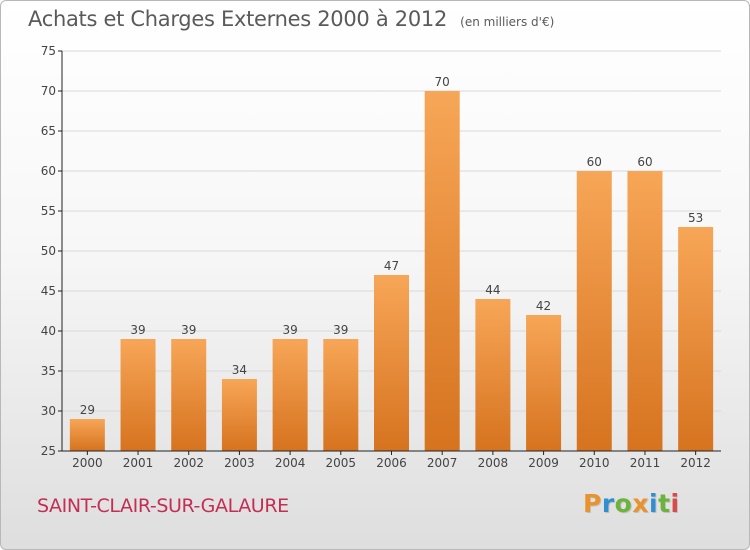  I want to click on x-tick-label: 2010, so click(594, 463).